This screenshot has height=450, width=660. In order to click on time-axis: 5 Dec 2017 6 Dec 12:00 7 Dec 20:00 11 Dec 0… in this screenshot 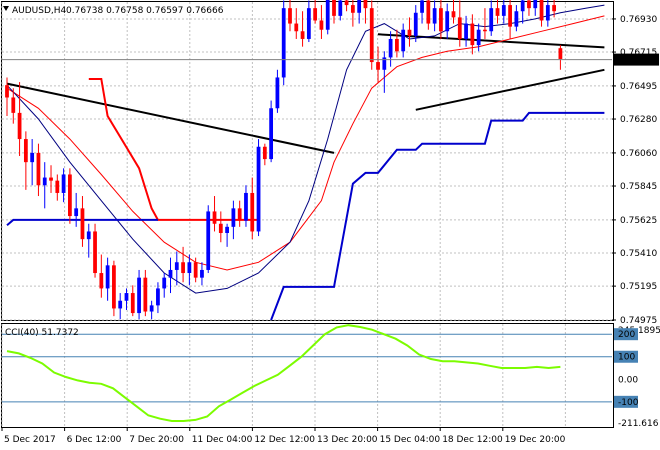, I will do `click(283, 436)`.